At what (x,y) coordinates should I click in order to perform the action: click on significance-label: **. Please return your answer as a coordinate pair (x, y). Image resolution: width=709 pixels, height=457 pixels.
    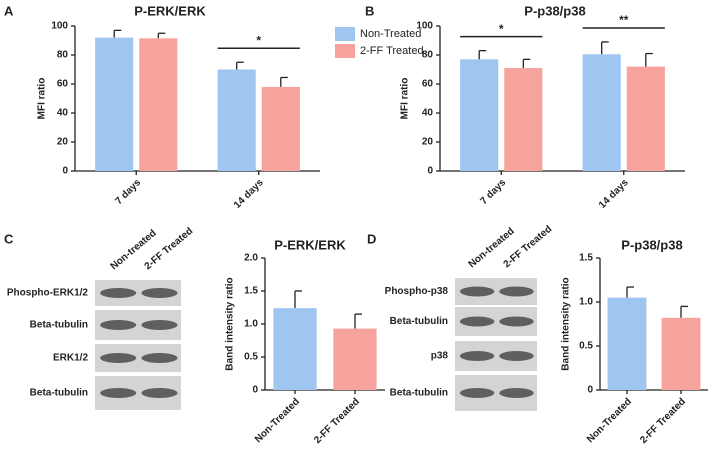
    Looking at the image, I should click on (624, 20).